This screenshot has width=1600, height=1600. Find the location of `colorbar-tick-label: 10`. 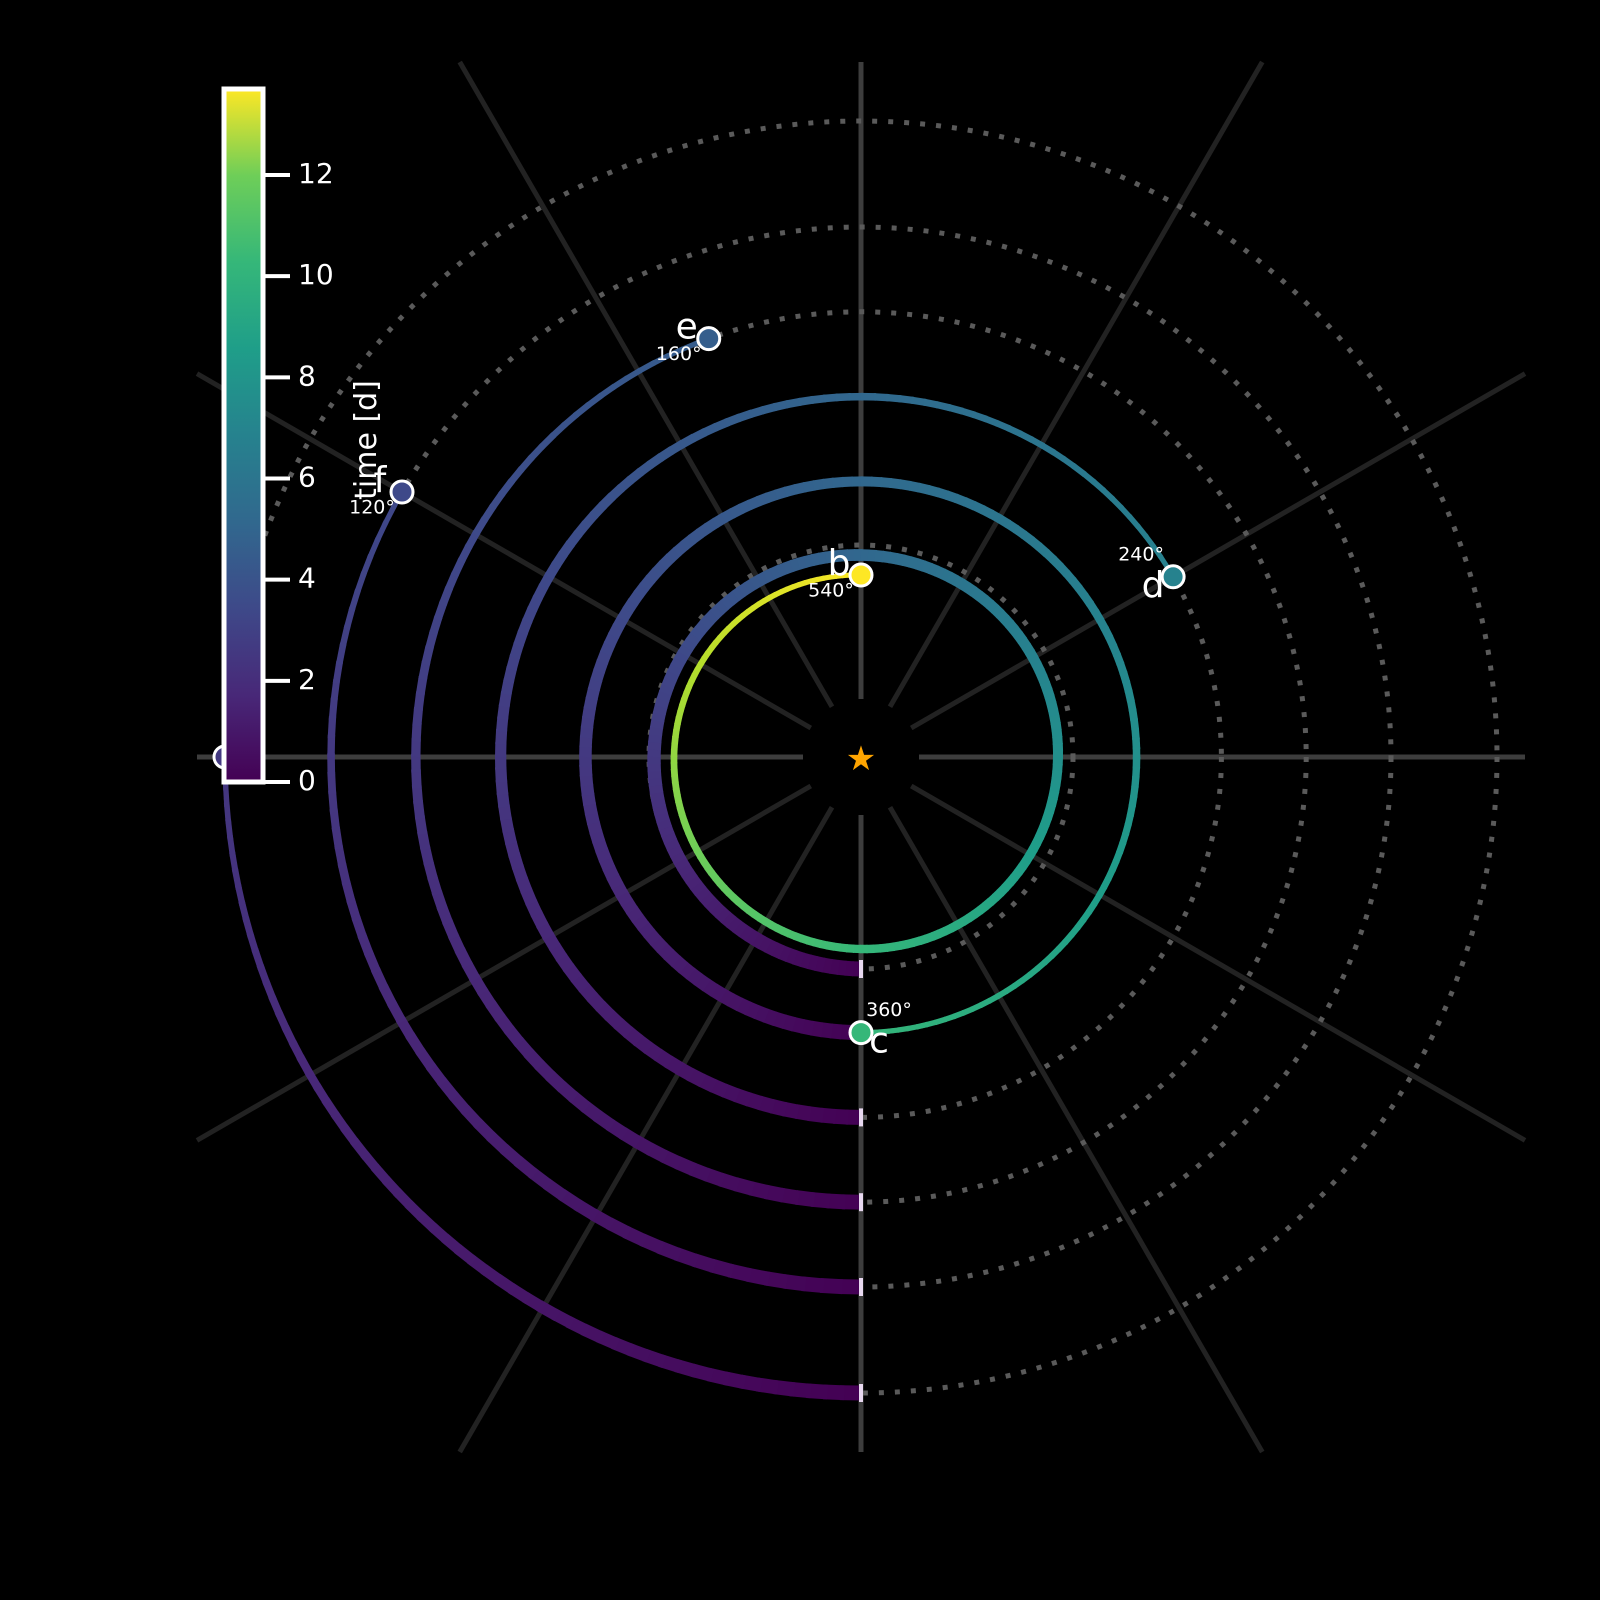

colorbar-tick-label: 10 is located at coordinates (316, 274).